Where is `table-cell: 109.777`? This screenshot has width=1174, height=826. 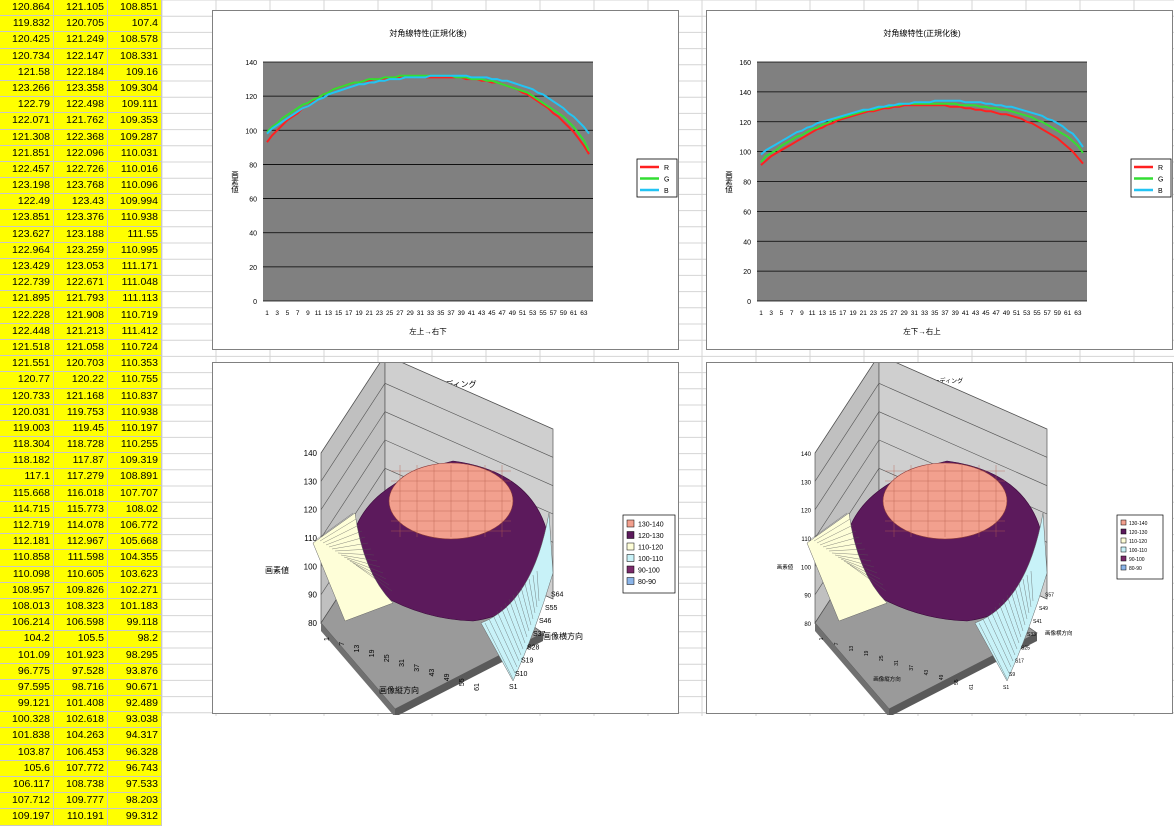 table-cell: 109.777 is located at coordinates (81, 801).